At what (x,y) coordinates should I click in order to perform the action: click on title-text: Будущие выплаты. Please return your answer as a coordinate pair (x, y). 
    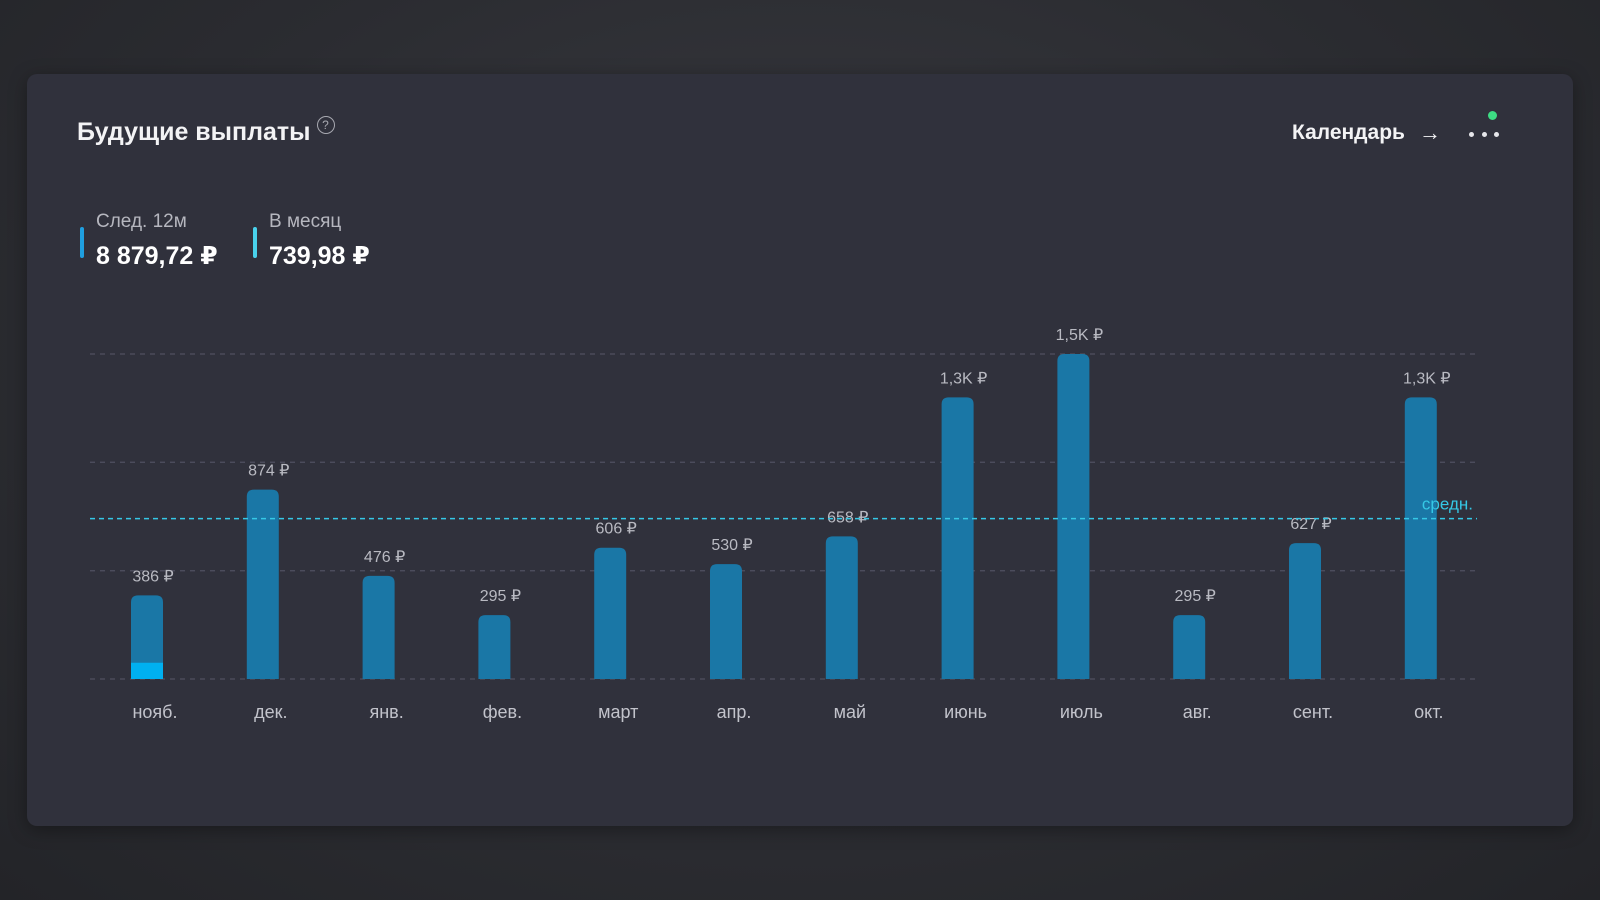
    Looking at the image, I should click on (194, 132).